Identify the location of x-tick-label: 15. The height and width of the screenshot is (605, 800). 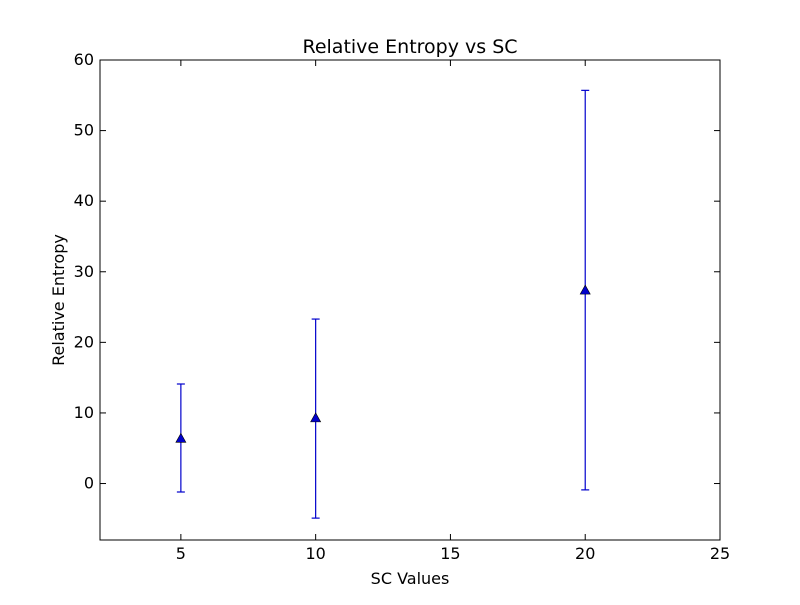
(450, 553).